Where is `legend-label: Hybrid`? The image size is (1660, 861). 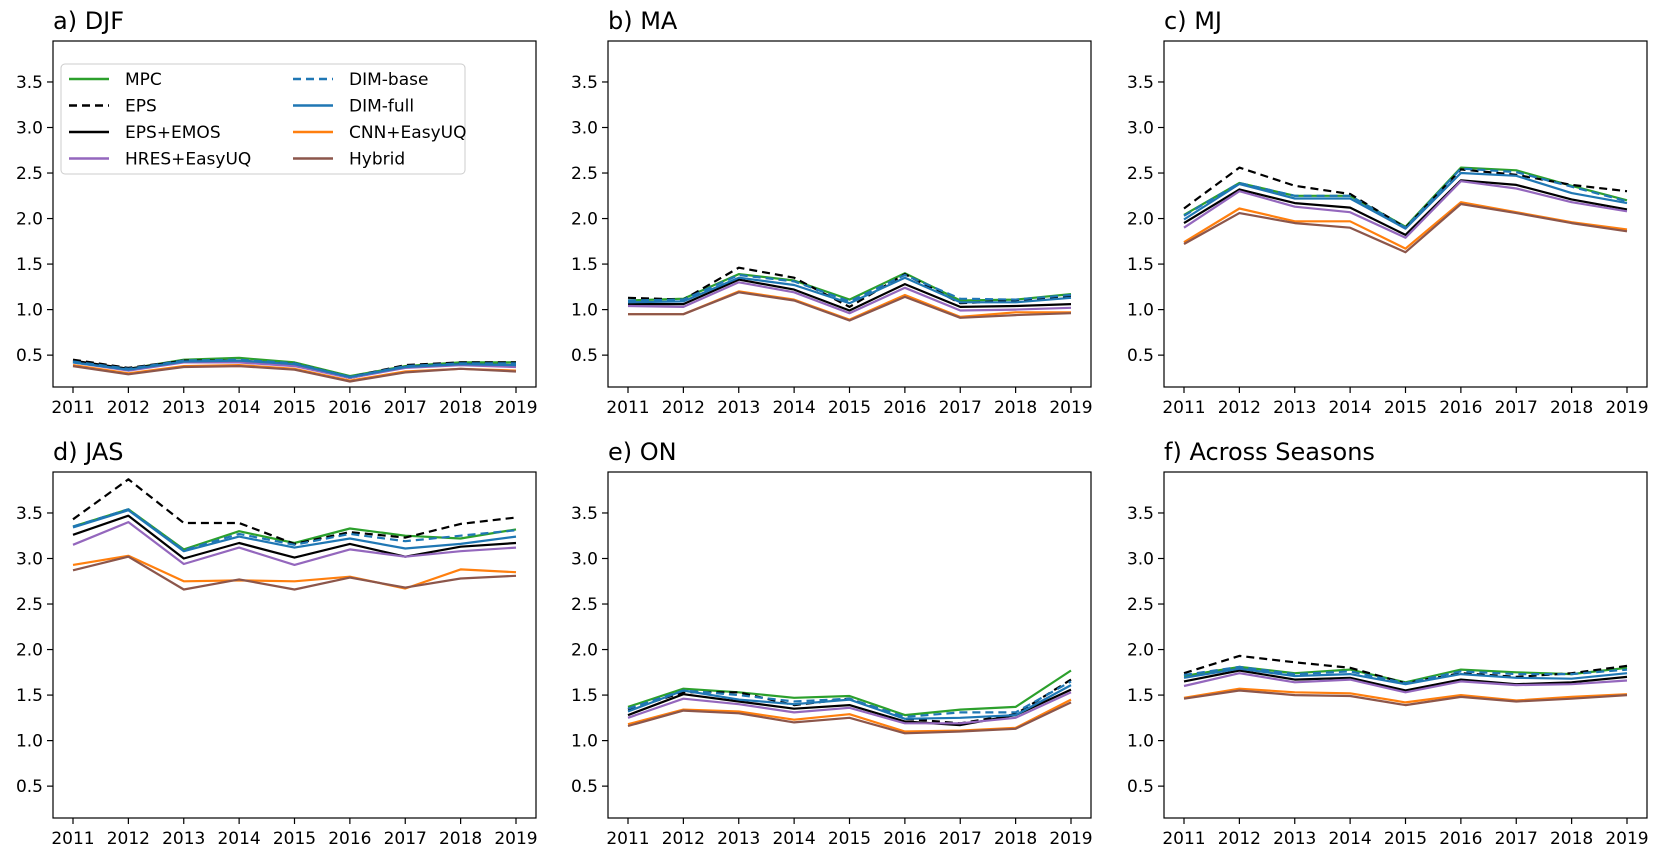
legend-label: Hybrid is located at coordinates (377, 160).